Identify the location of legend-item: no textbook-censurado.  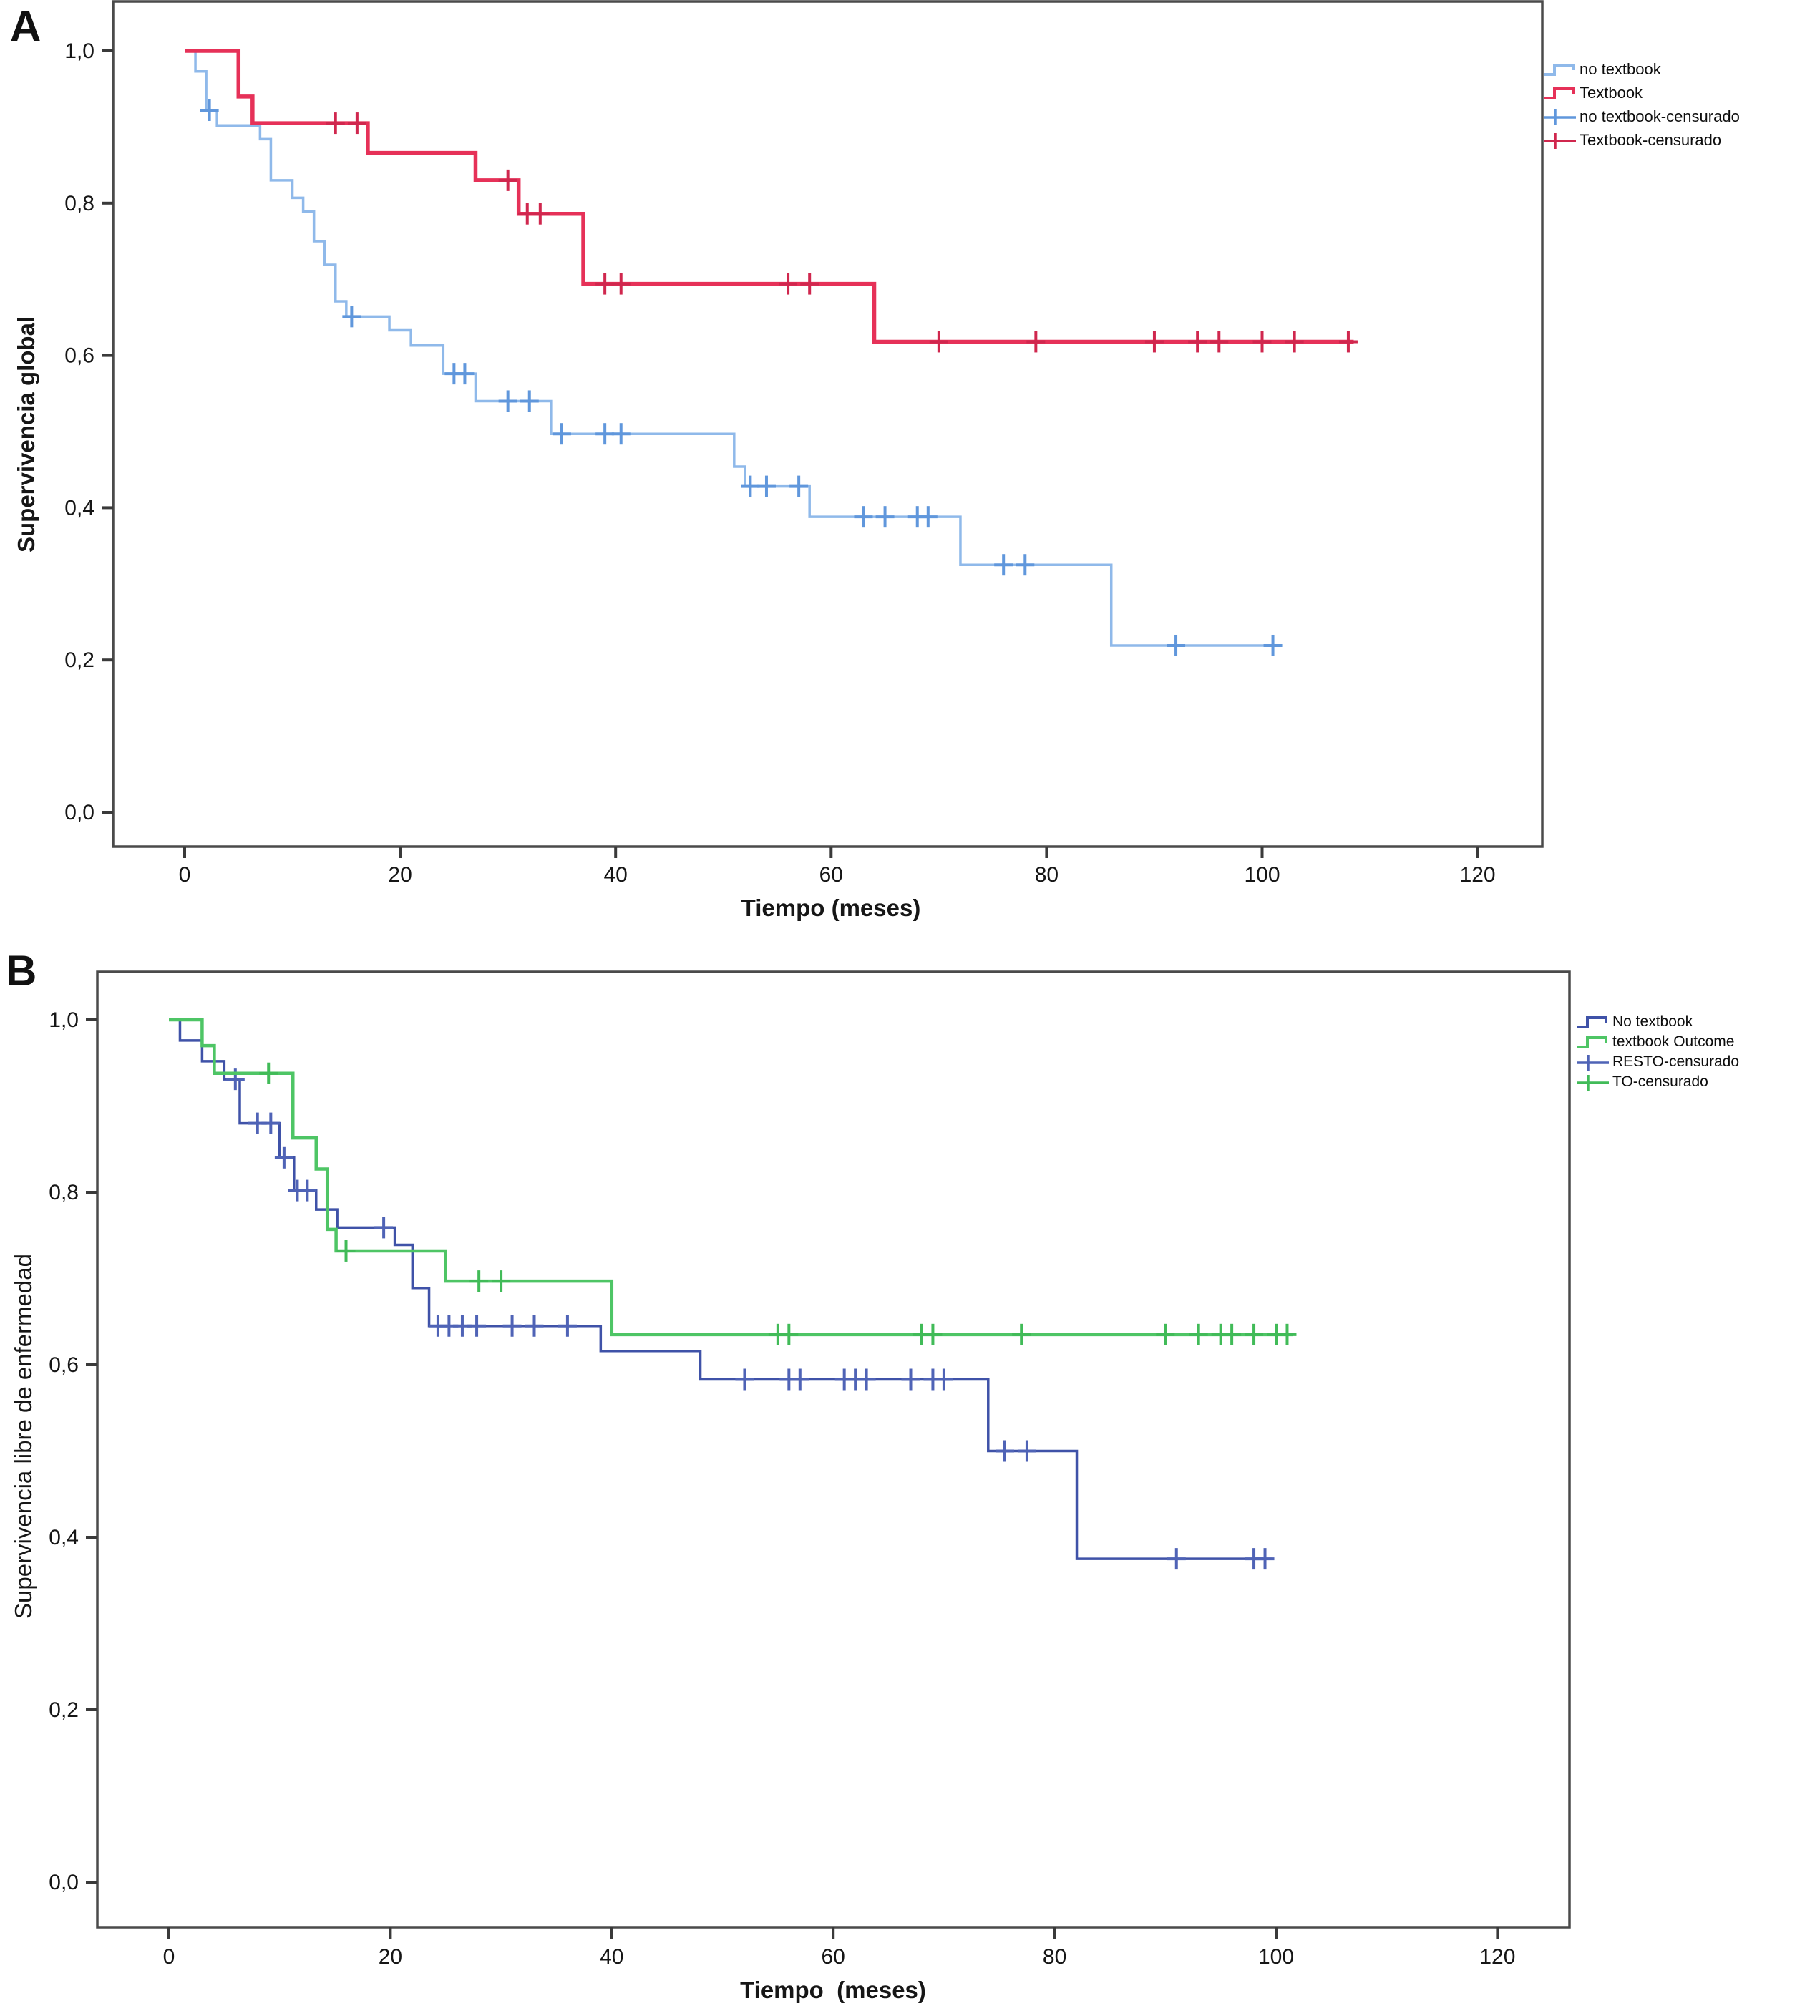
(1641, 116).